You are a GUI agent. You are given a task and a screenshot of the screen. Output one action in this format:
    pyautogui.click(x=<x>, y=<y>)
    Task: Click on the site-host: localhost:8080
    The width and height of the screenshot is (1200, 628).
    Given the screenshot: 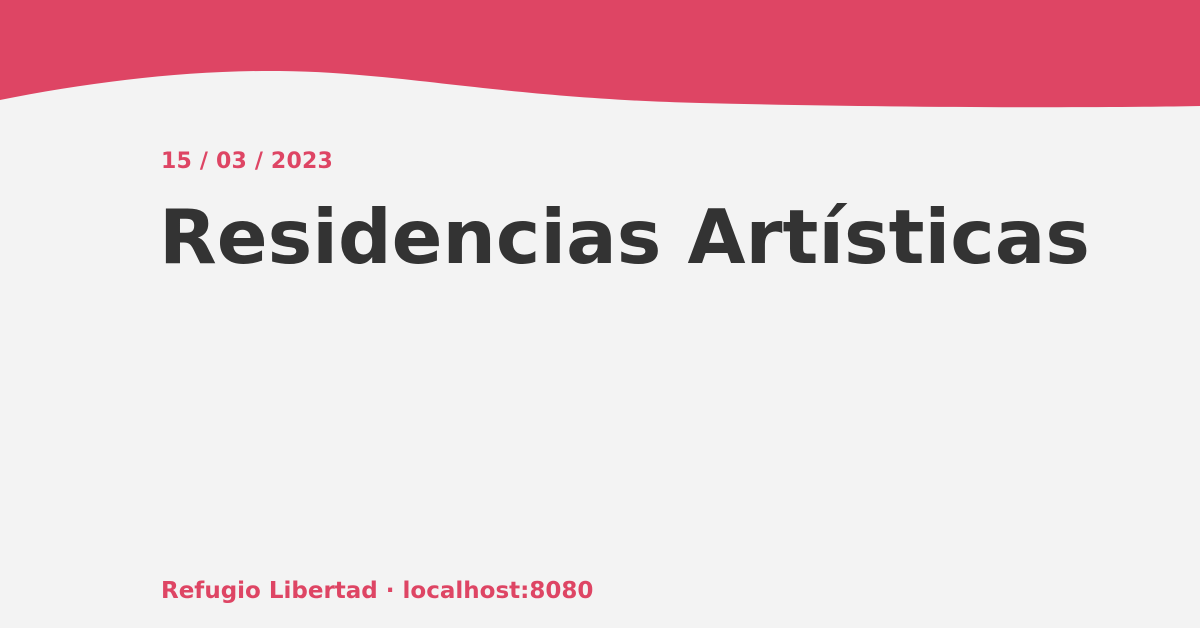 What is the action you would take?
    pyautogui.click(x=498, y=591)
    